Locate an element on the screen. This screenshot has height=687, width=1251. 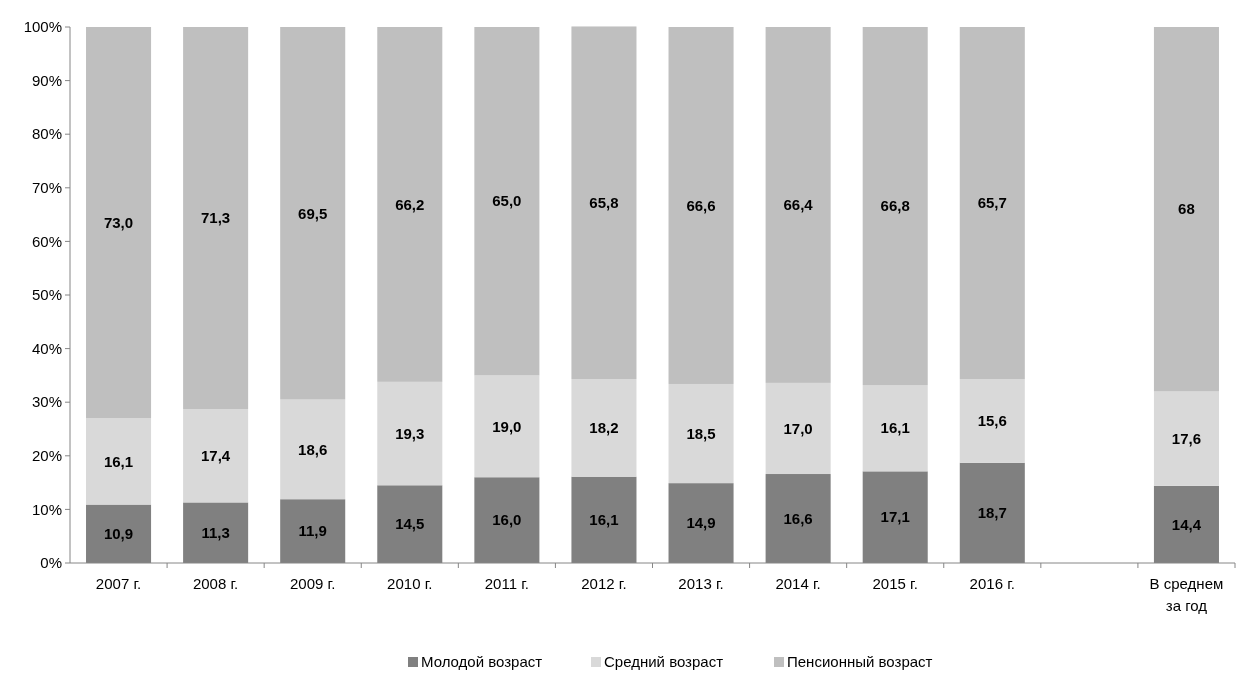
y-tick-label: 30% is located at coordinates (46, 402).